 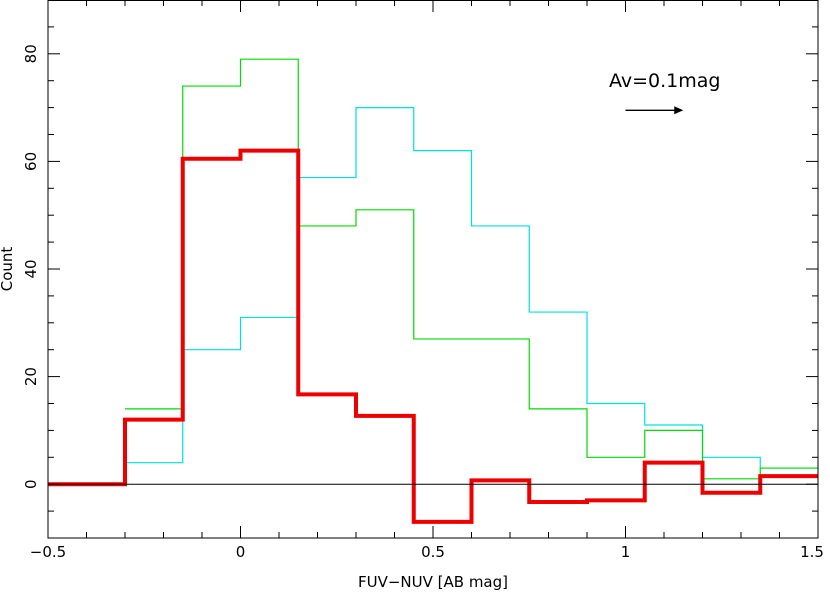 I want to click on x-tick-label: 1, so click(x=626, y=552).